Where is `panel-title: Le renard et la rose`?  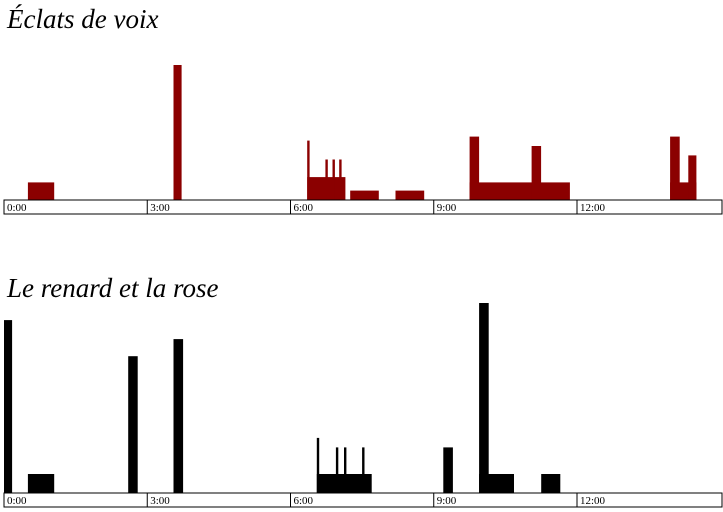 panel-title: Le renard et la rose is located at coordinates (112, 288).